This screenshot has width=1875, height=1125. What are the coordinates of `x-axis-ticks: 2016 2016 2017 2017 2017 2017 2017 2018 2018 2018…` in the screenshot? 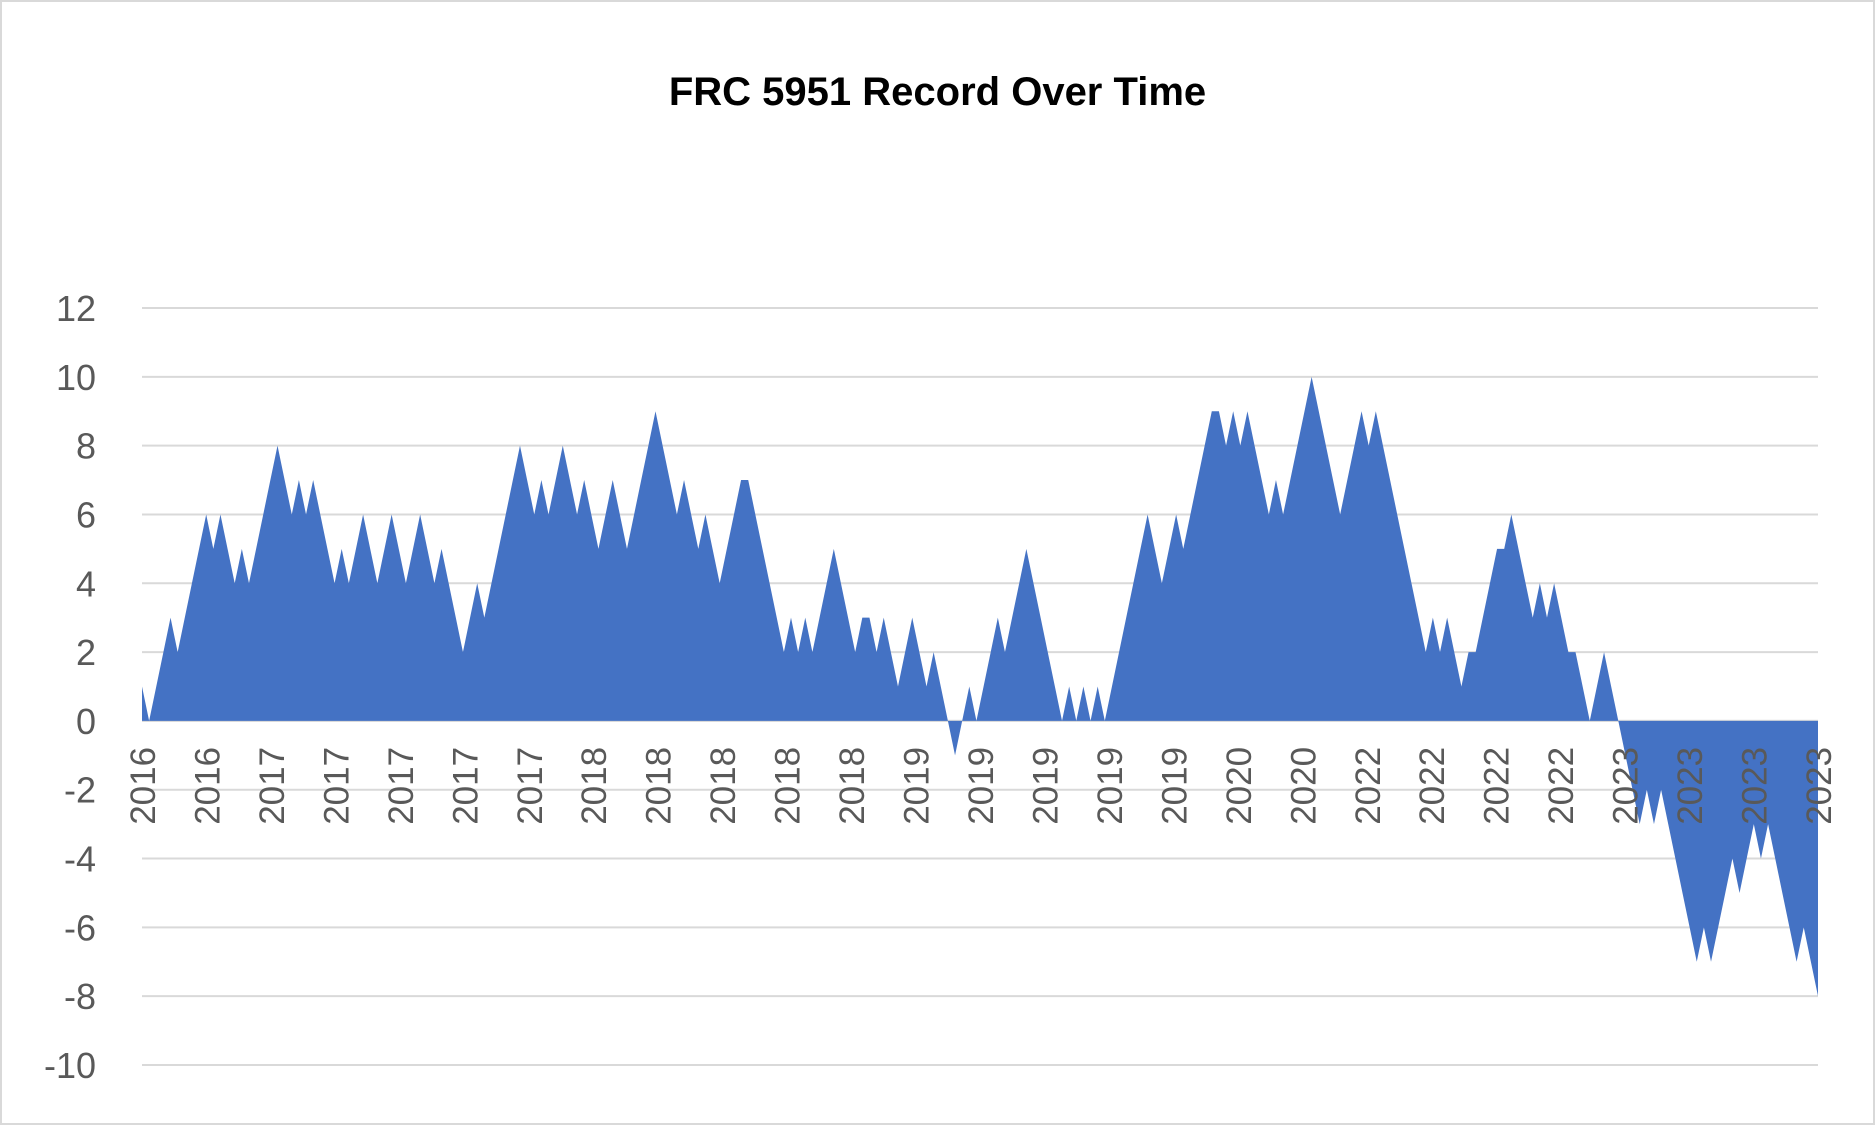 It's located at (981, 786).